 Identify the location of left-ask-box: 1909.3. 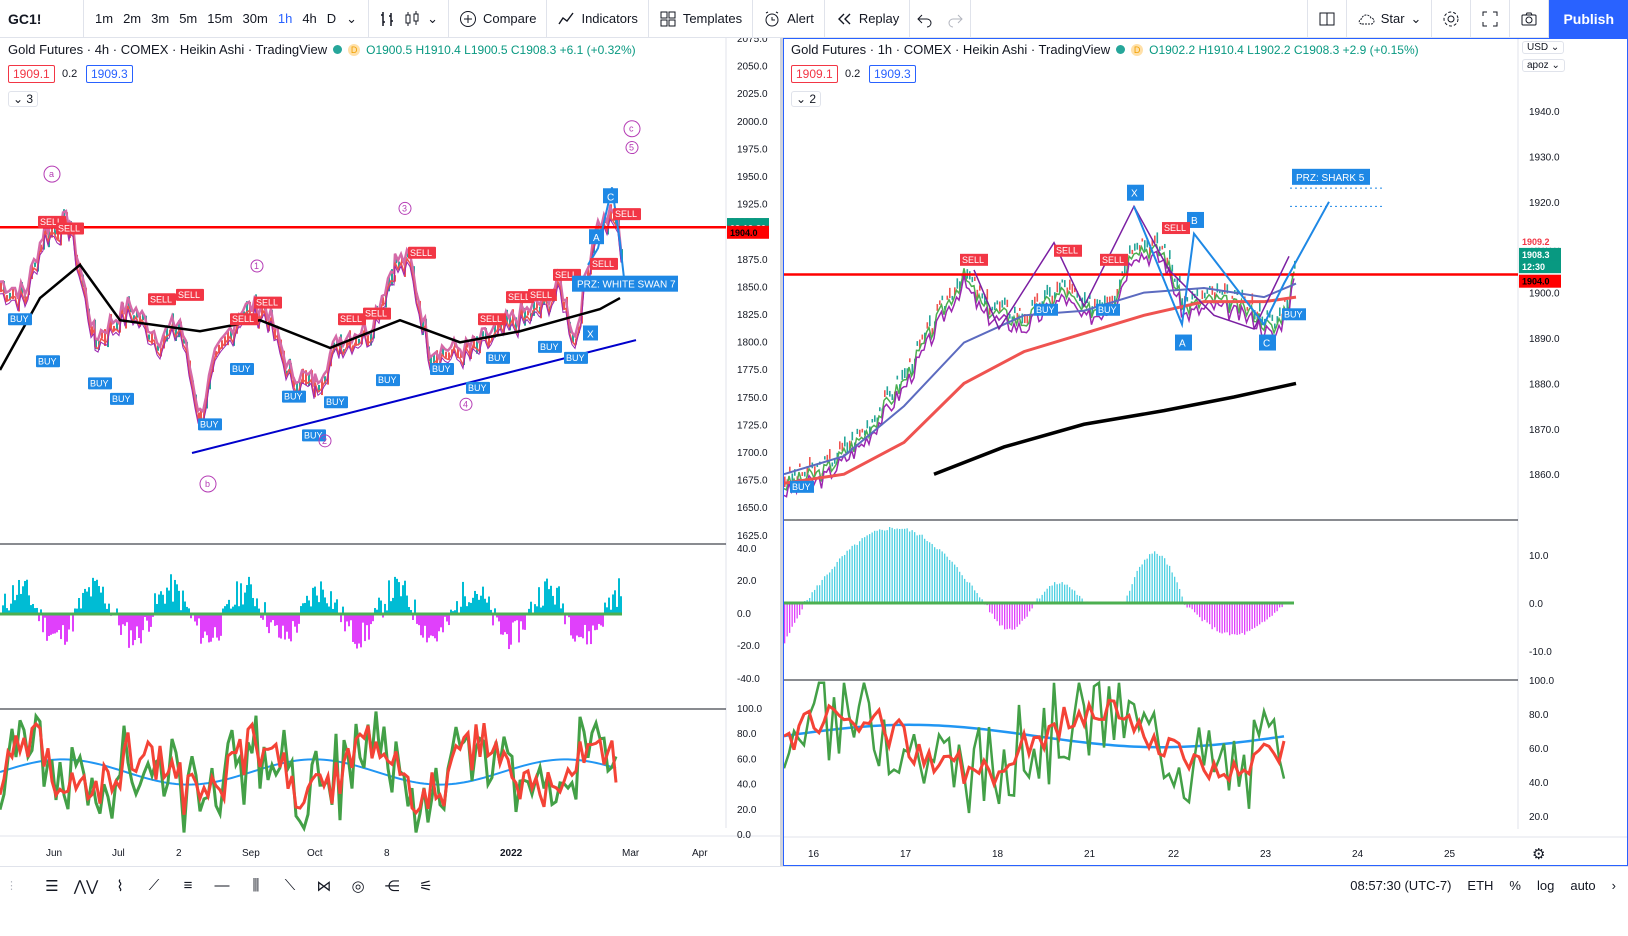
(109, 74).